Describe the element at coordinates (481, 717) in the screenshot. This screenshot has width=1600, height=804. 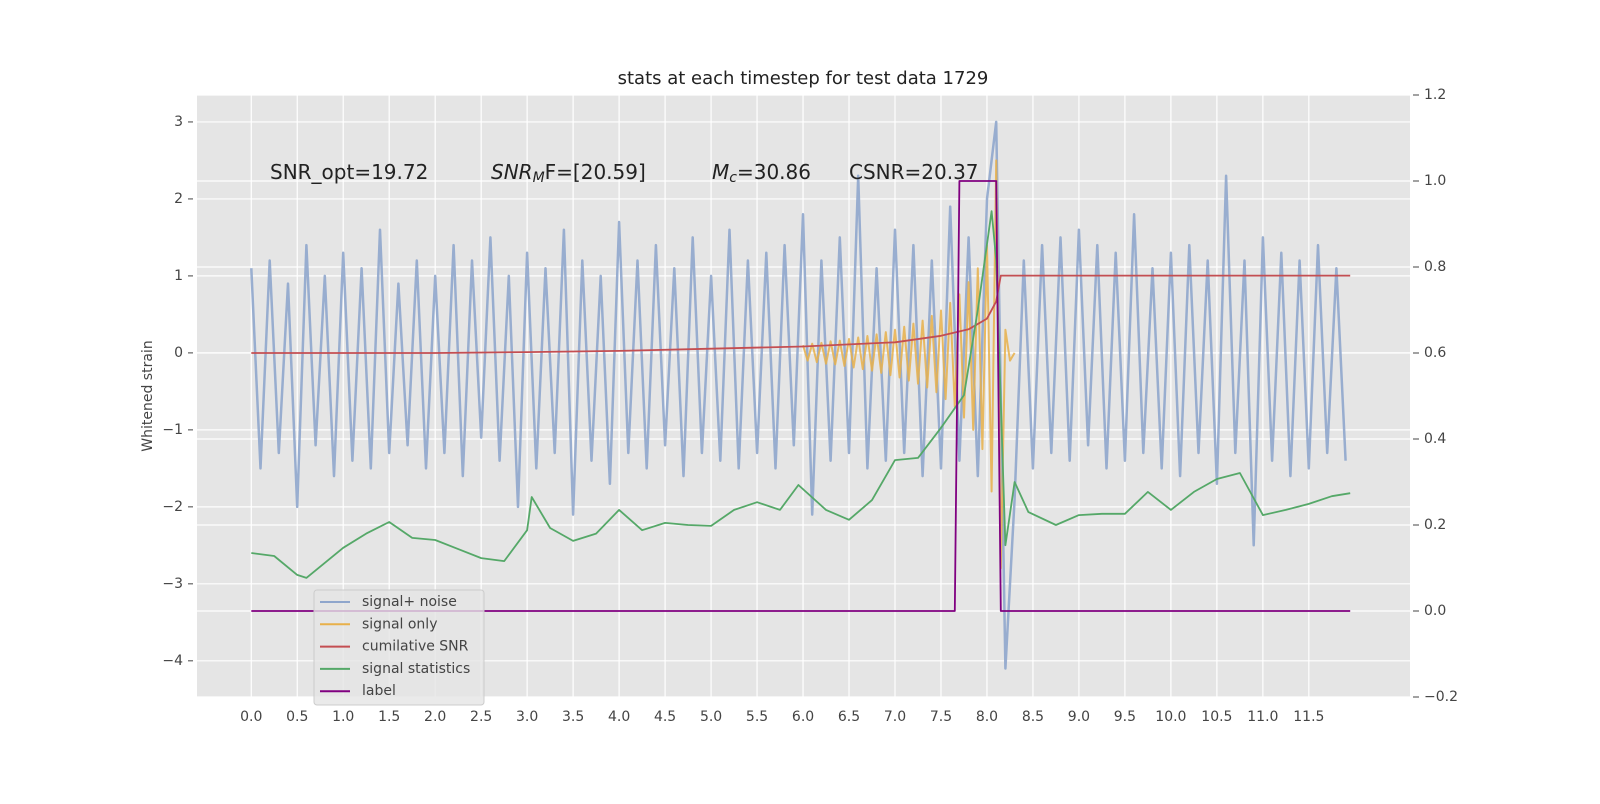
I see `x-tick-label: 2.5` at that location.